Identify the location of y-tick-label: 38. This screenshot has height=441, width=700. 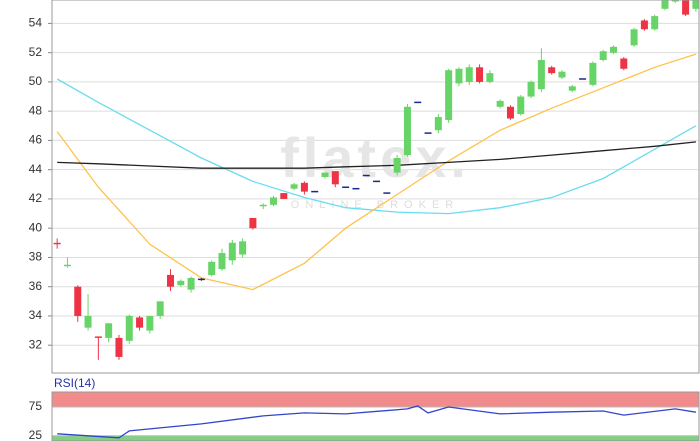
(36, 257).